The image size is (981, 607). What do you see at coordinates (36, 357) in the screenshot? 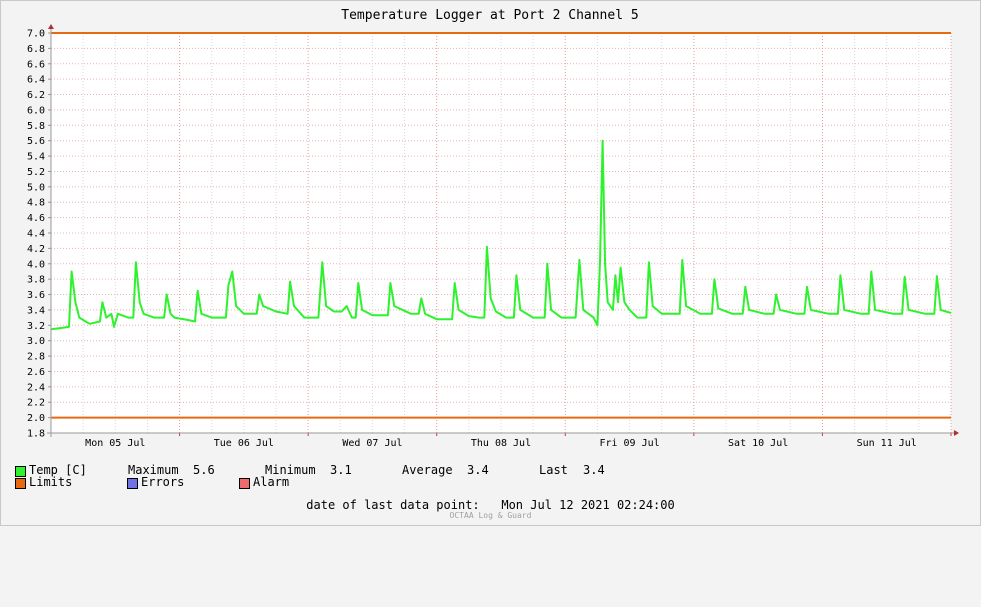
I see `y-tick-label: 2.8` at bounding box center [36, 357].